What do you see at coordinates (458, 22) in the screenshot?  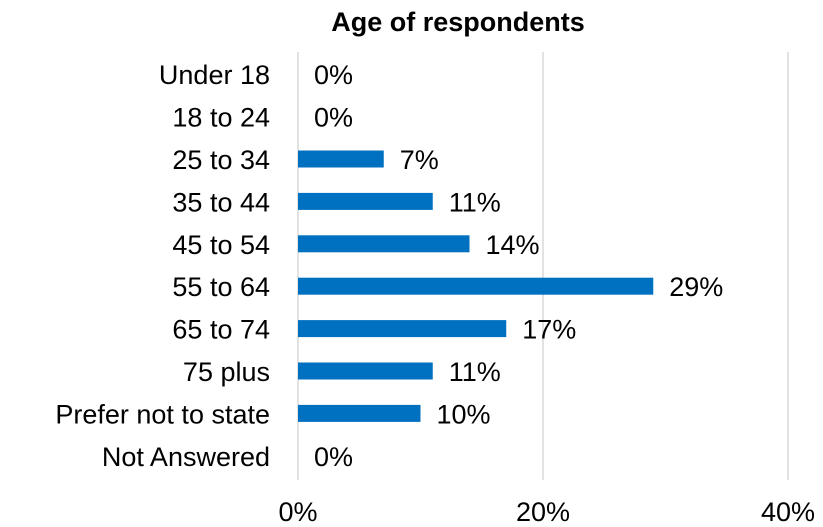 I see `chart-title: Age of respondents` at bounding box center [458, 22].